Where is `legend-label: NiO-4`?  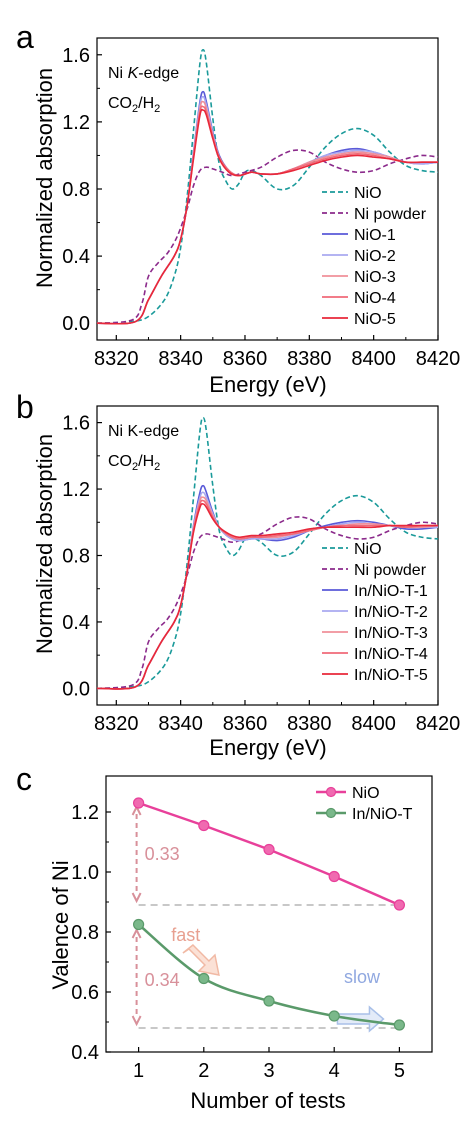 legend-label: NiO-4 is located at coordinates (375, 298).